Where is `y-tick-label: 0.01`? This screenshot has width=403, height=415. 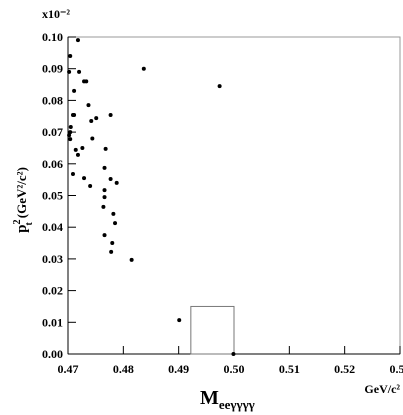
y-tick-label: 0.01 is located at coordinates (52, 322).